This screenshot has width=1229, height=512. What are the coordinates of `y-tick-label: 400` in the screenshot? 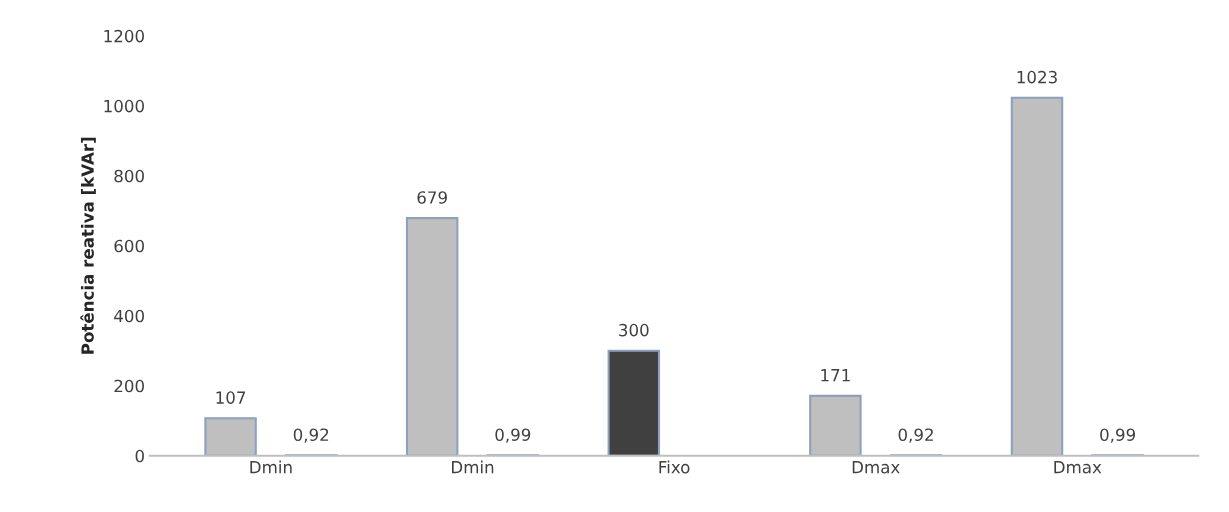 It's located at (129, 316).